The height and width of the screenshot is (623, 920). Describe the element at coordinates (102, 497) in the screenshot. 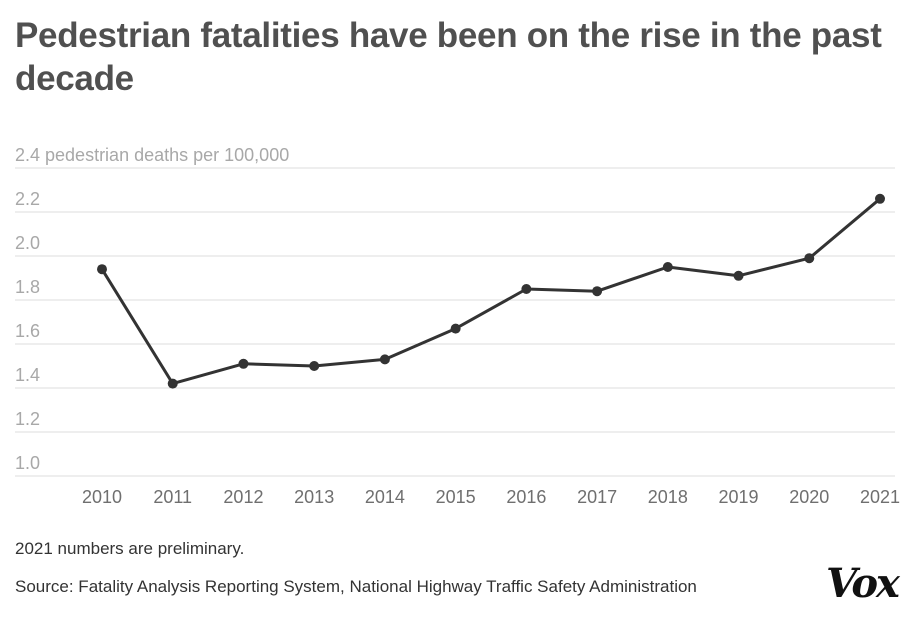

I see `x-tick-label: 2010` at that location.